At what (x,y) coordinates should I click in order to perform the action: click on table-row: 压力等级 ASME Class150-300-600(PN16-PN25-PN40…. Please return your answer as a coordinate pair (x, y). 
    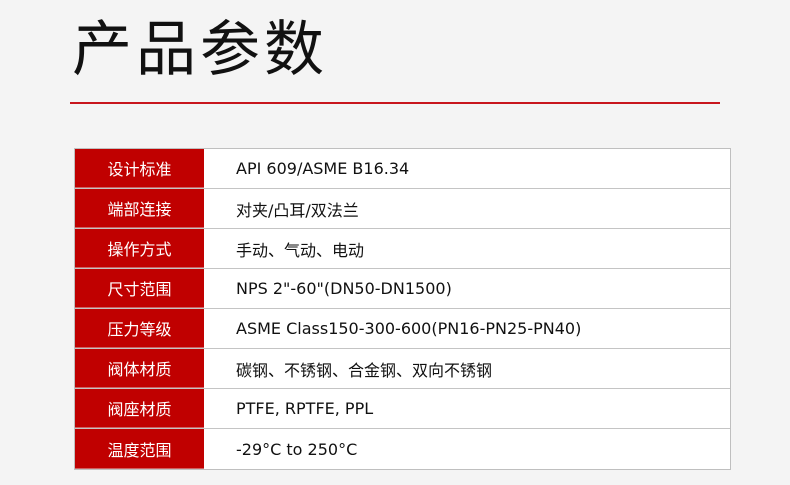
    Looking at the image, I should click on (402, 329).